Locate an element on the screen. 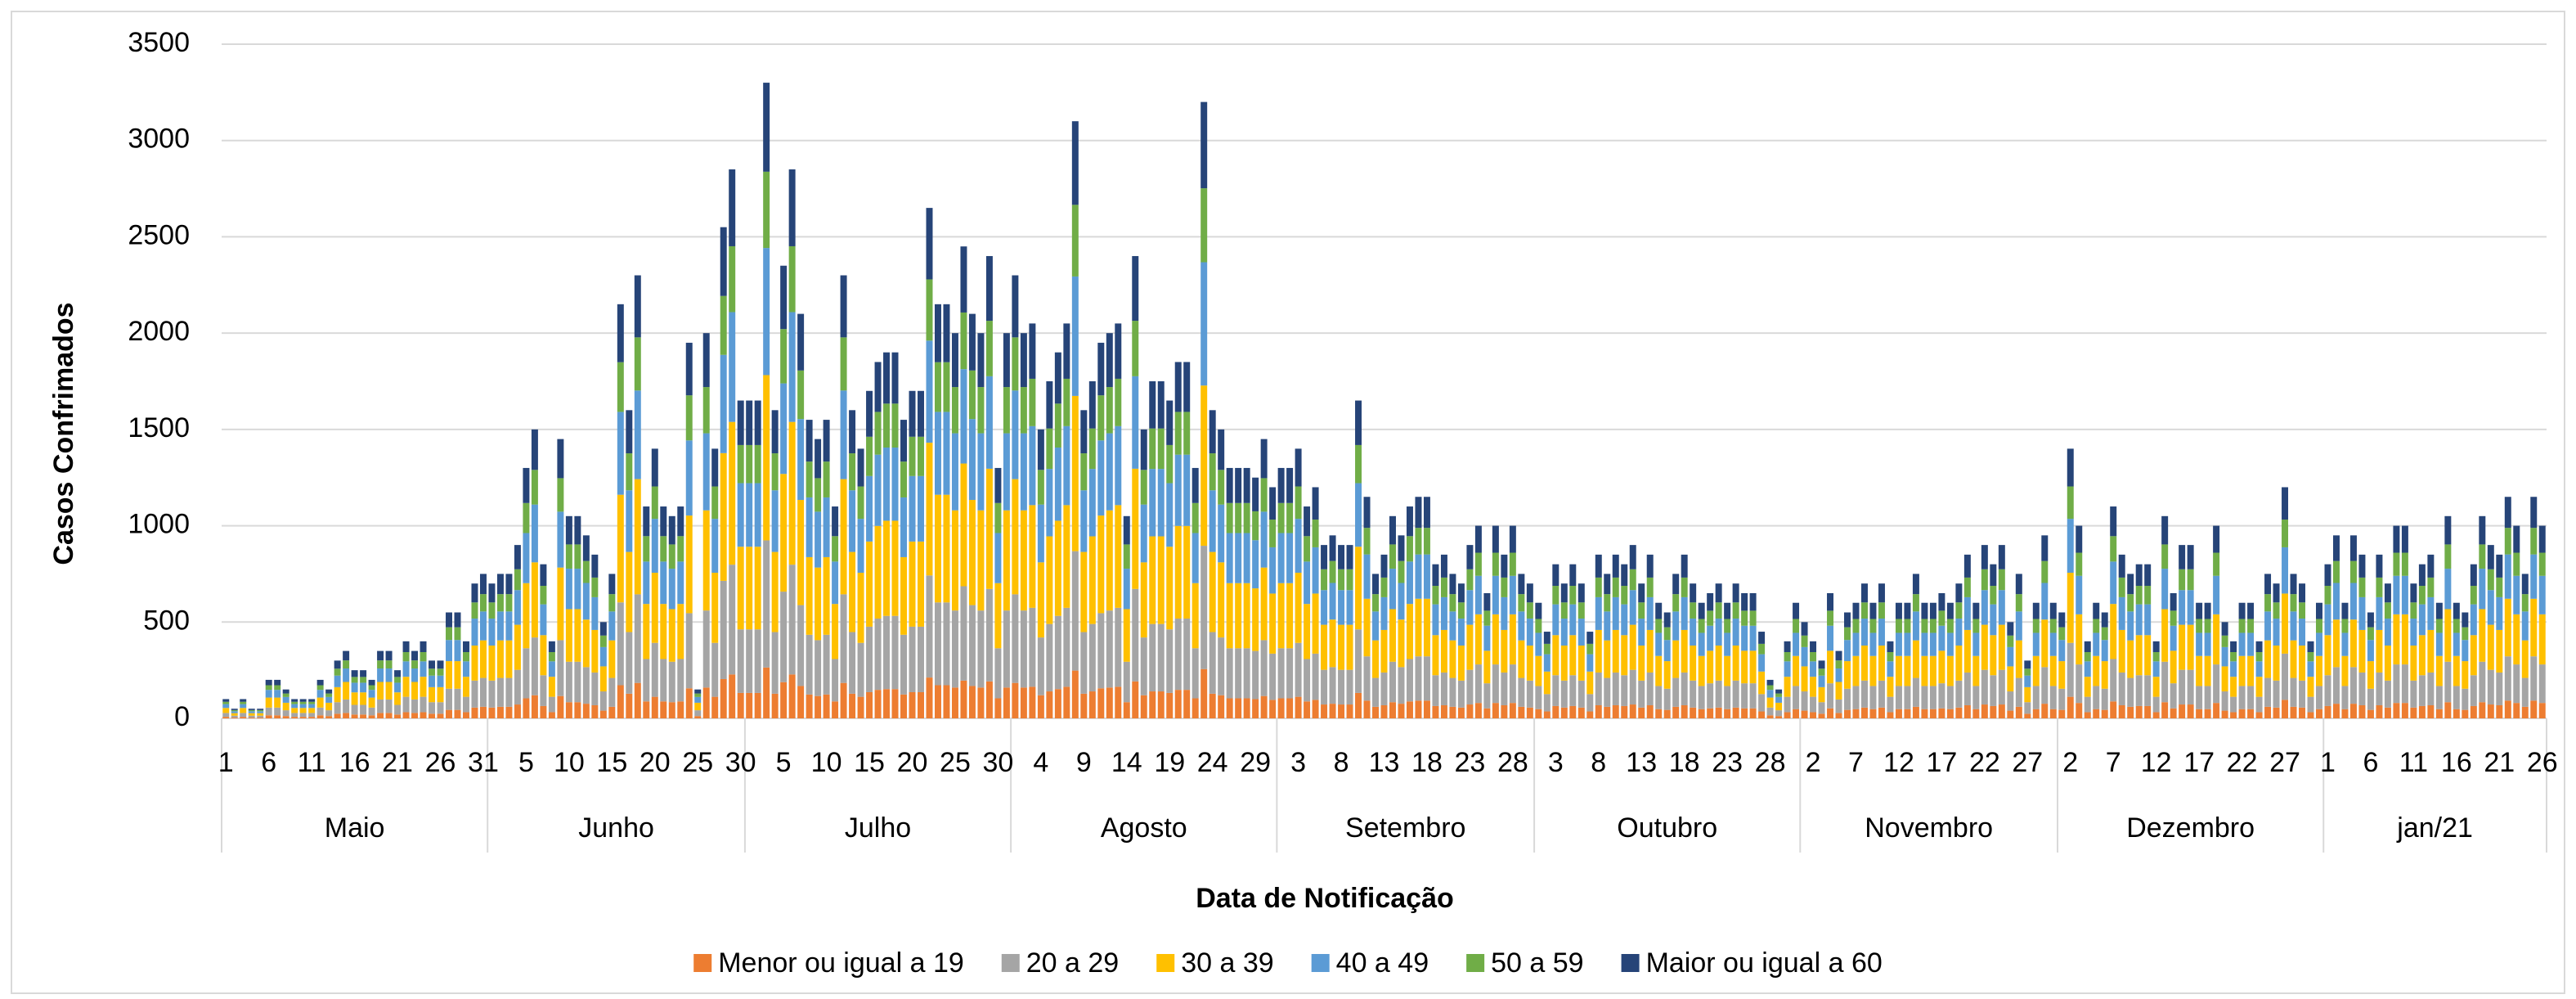 Image resolution: width=2576 pixels, height=999 pixels. x-tick-label: 27 is located at coordinates (2284, 763).